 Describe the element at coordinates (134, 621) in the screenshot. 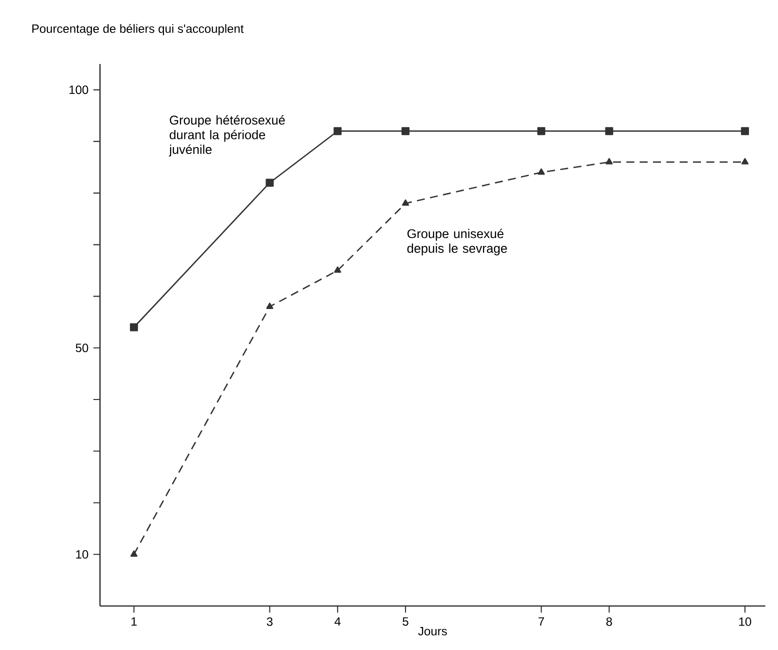

I see `x-tick-label: 1` at that location.